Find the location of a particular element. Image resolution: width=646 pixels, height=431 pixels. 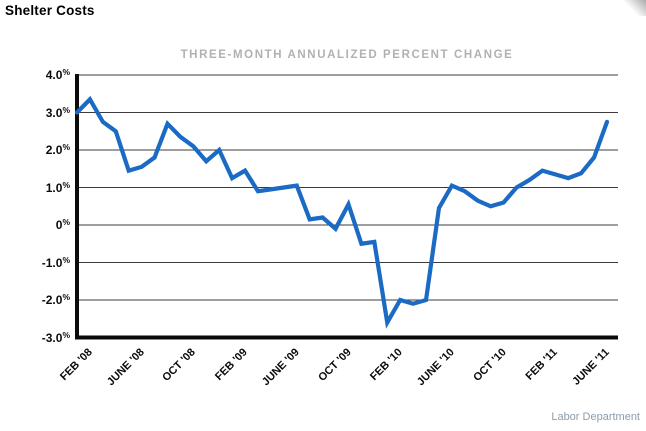

y-tick-label: 2.0% is located at coordinates (57, 149).